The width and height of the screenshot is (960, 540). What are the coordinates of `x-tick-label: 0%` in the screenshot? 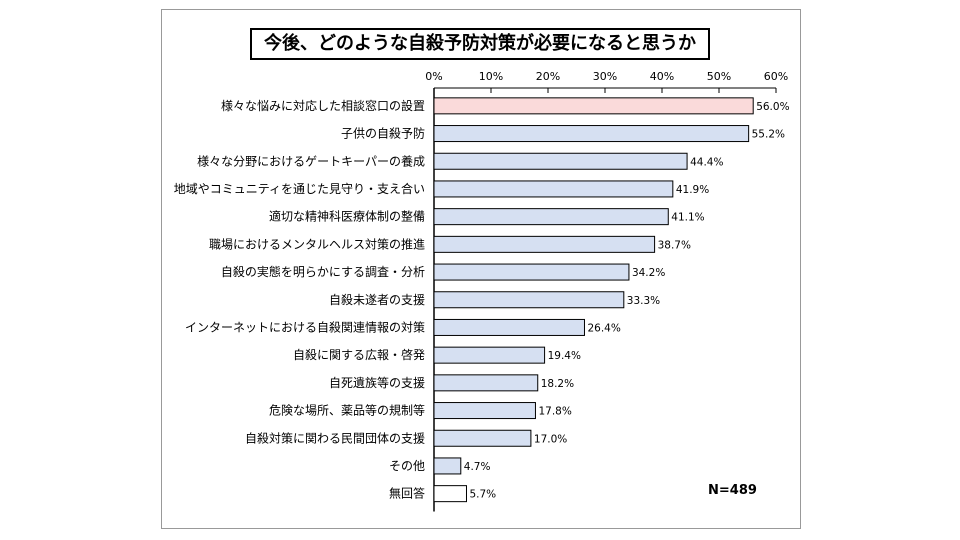 It's located at (433, 76).